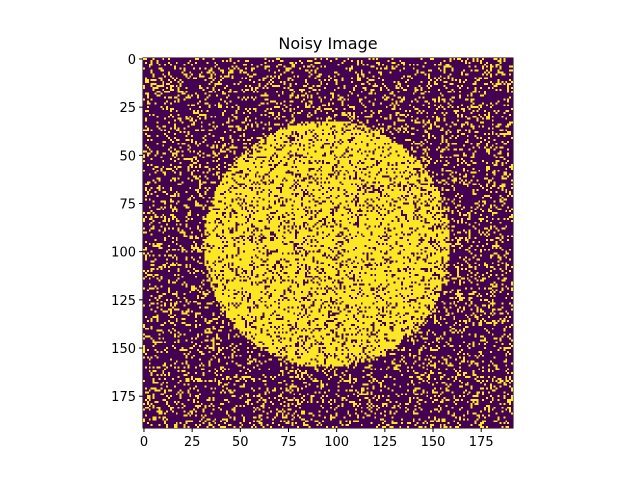 This screenshot has width=640, height=480. What do you see at coordinates (481, 442) in the screenshot?
I see `x-tick-label: 175` at bounding box center [481, 442].